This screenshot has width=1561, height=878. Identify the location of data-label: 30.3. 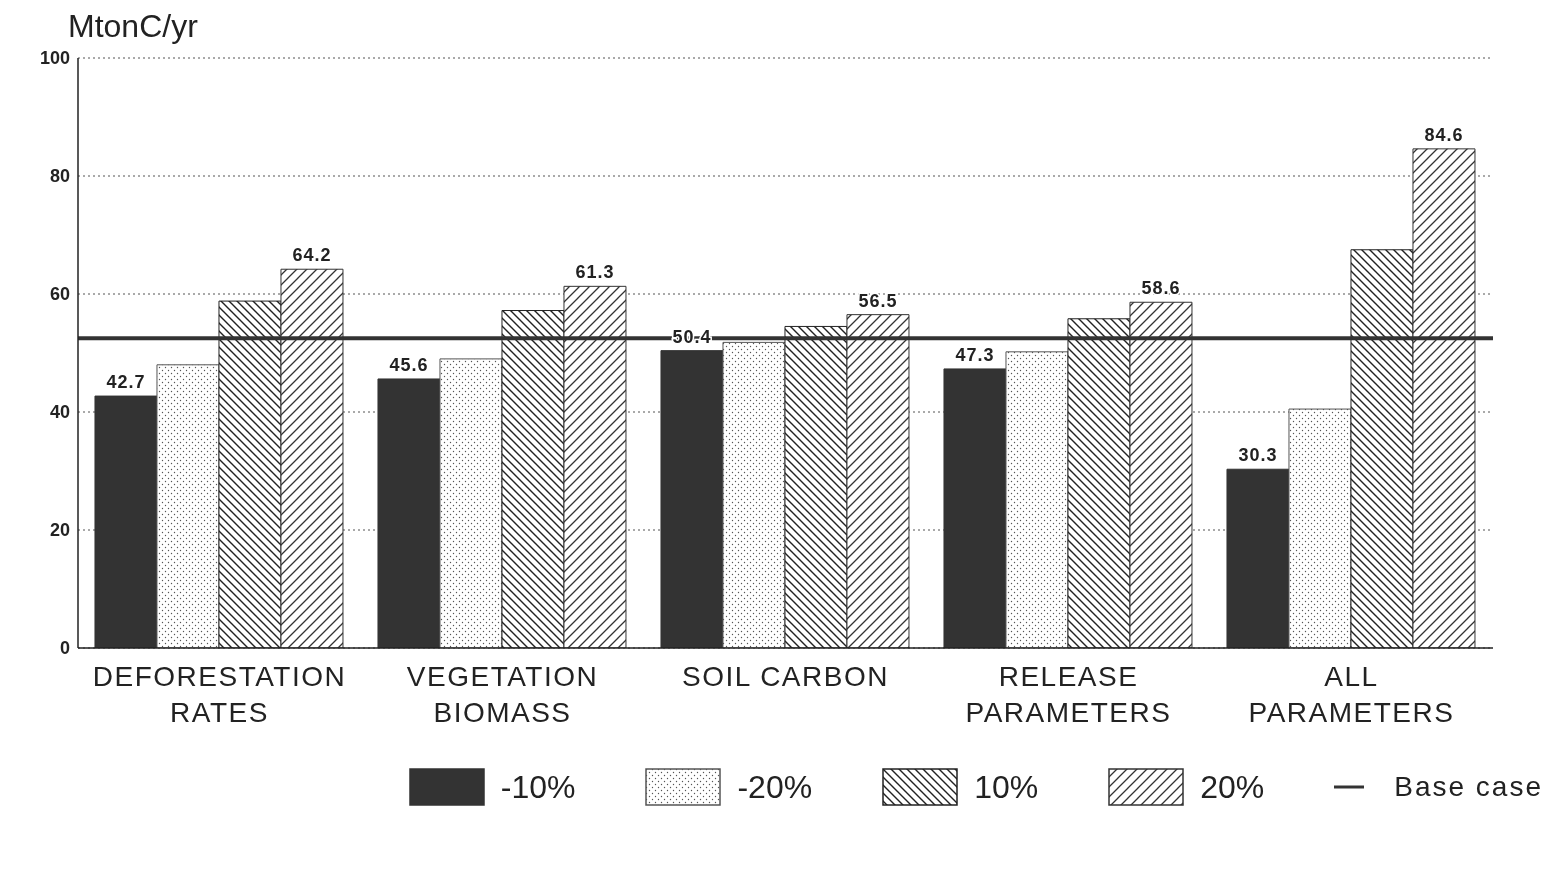
(1258, 455).